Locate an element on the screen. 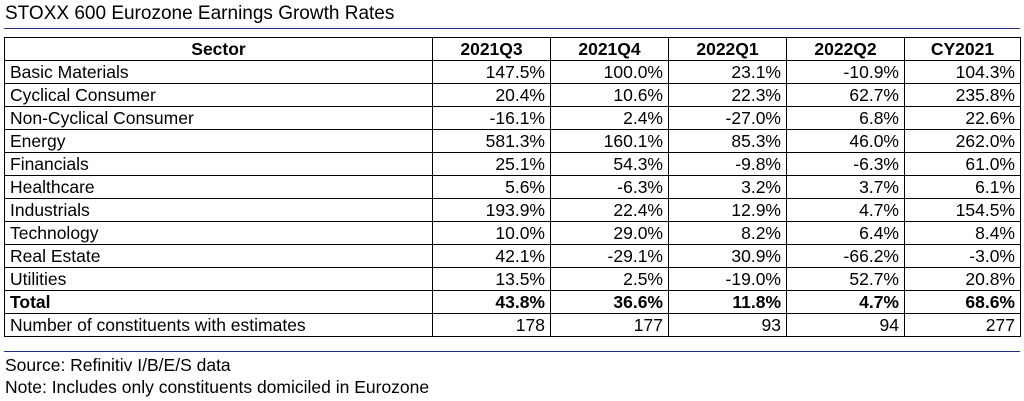 The width and height of the screenshot is (1024, 401). table-cell: 25.1% is located at coordinates (491, 164).